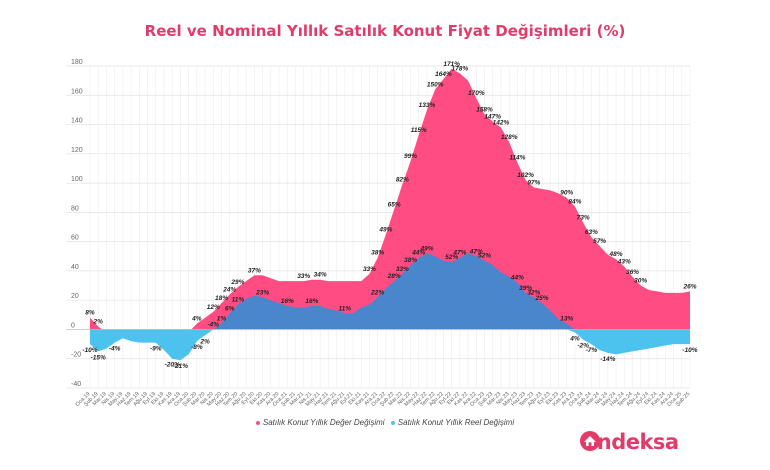 The height and width of the screenshot is (470, 770). I want to click on data-label-nominal: 49%, so click(385, 229).